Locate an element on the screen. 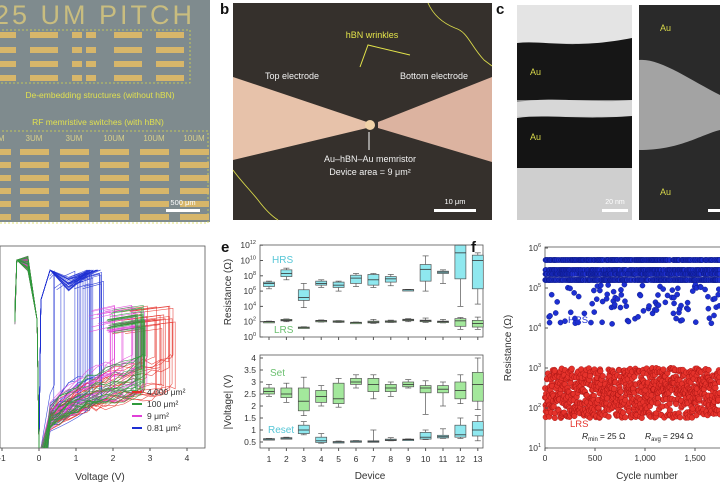  scale-bar-c is located at coordinates (615, 210).